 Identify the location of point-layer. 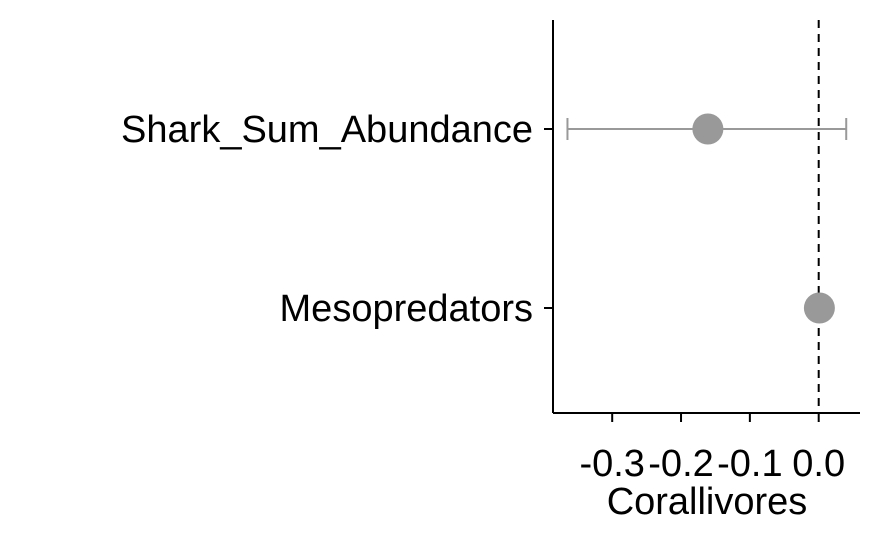
(763, 218).